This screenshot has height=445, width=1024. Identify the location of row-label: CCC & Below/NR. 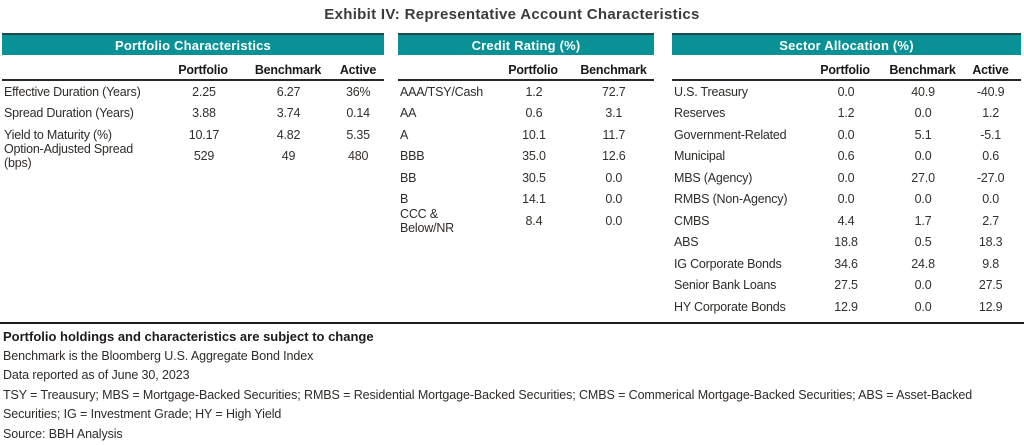
(427, 220).